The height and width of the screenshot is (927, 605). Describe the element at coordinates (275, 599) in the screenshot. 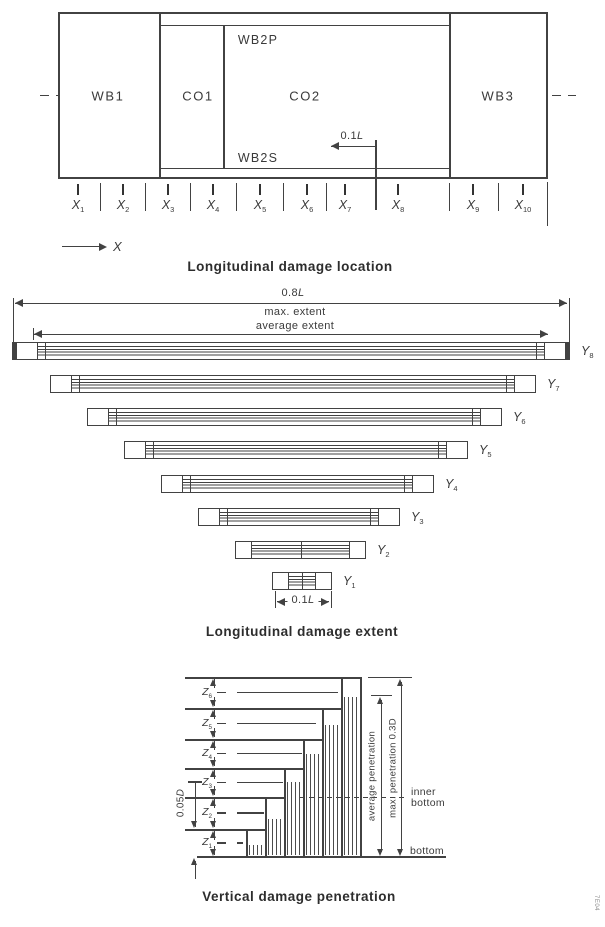

I see `dim-01L-extent-tick-left` at that location.